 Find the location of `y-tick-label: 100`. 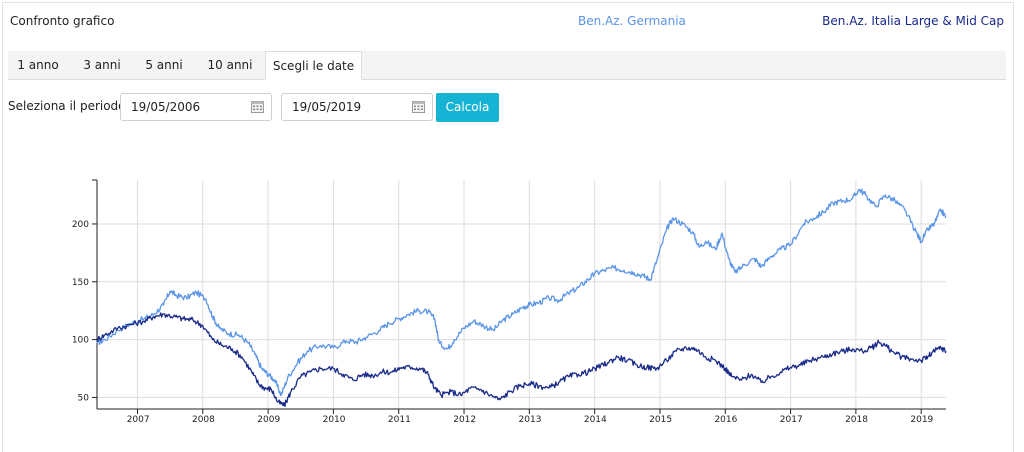

y-tick-label: 100 is located at coordinates (80, 341).